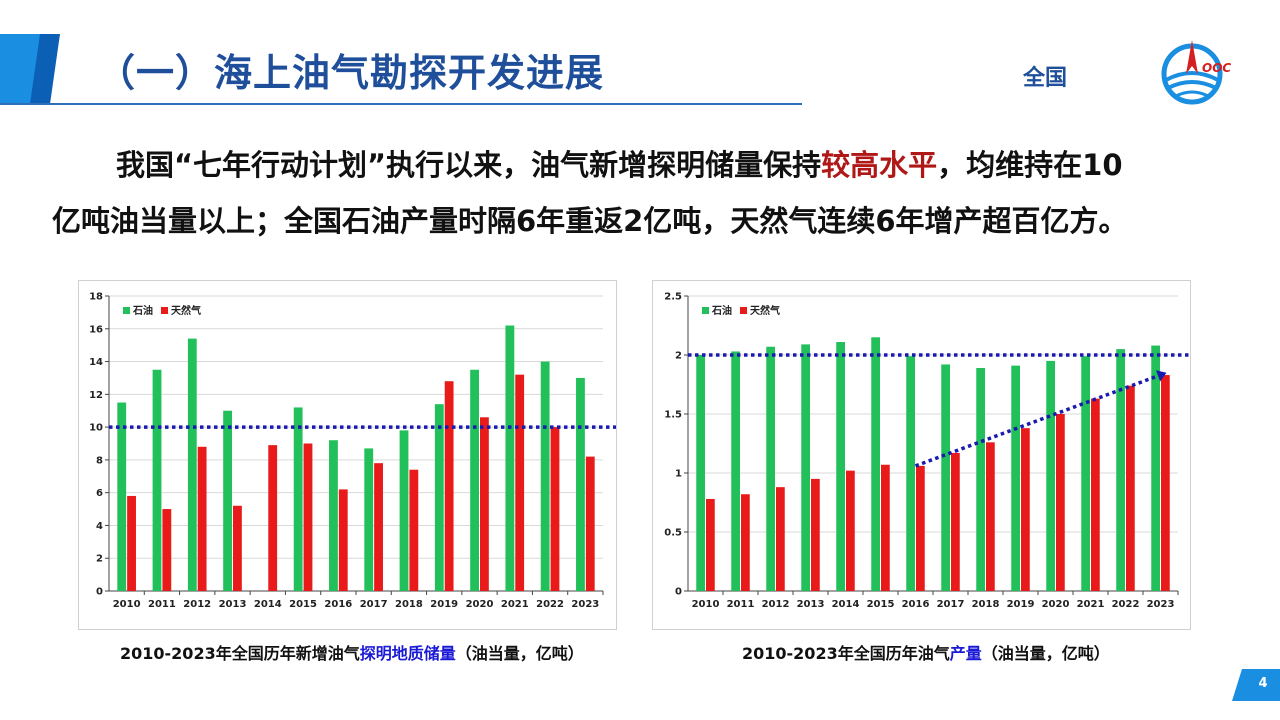 The image size is (1280, 720). I want to click on lead-line-2: 亿吨油当量以上；全国石油产量时隔6年重返2亿吨，天然气连续6年增产超百亿方。, so click(590, 221).